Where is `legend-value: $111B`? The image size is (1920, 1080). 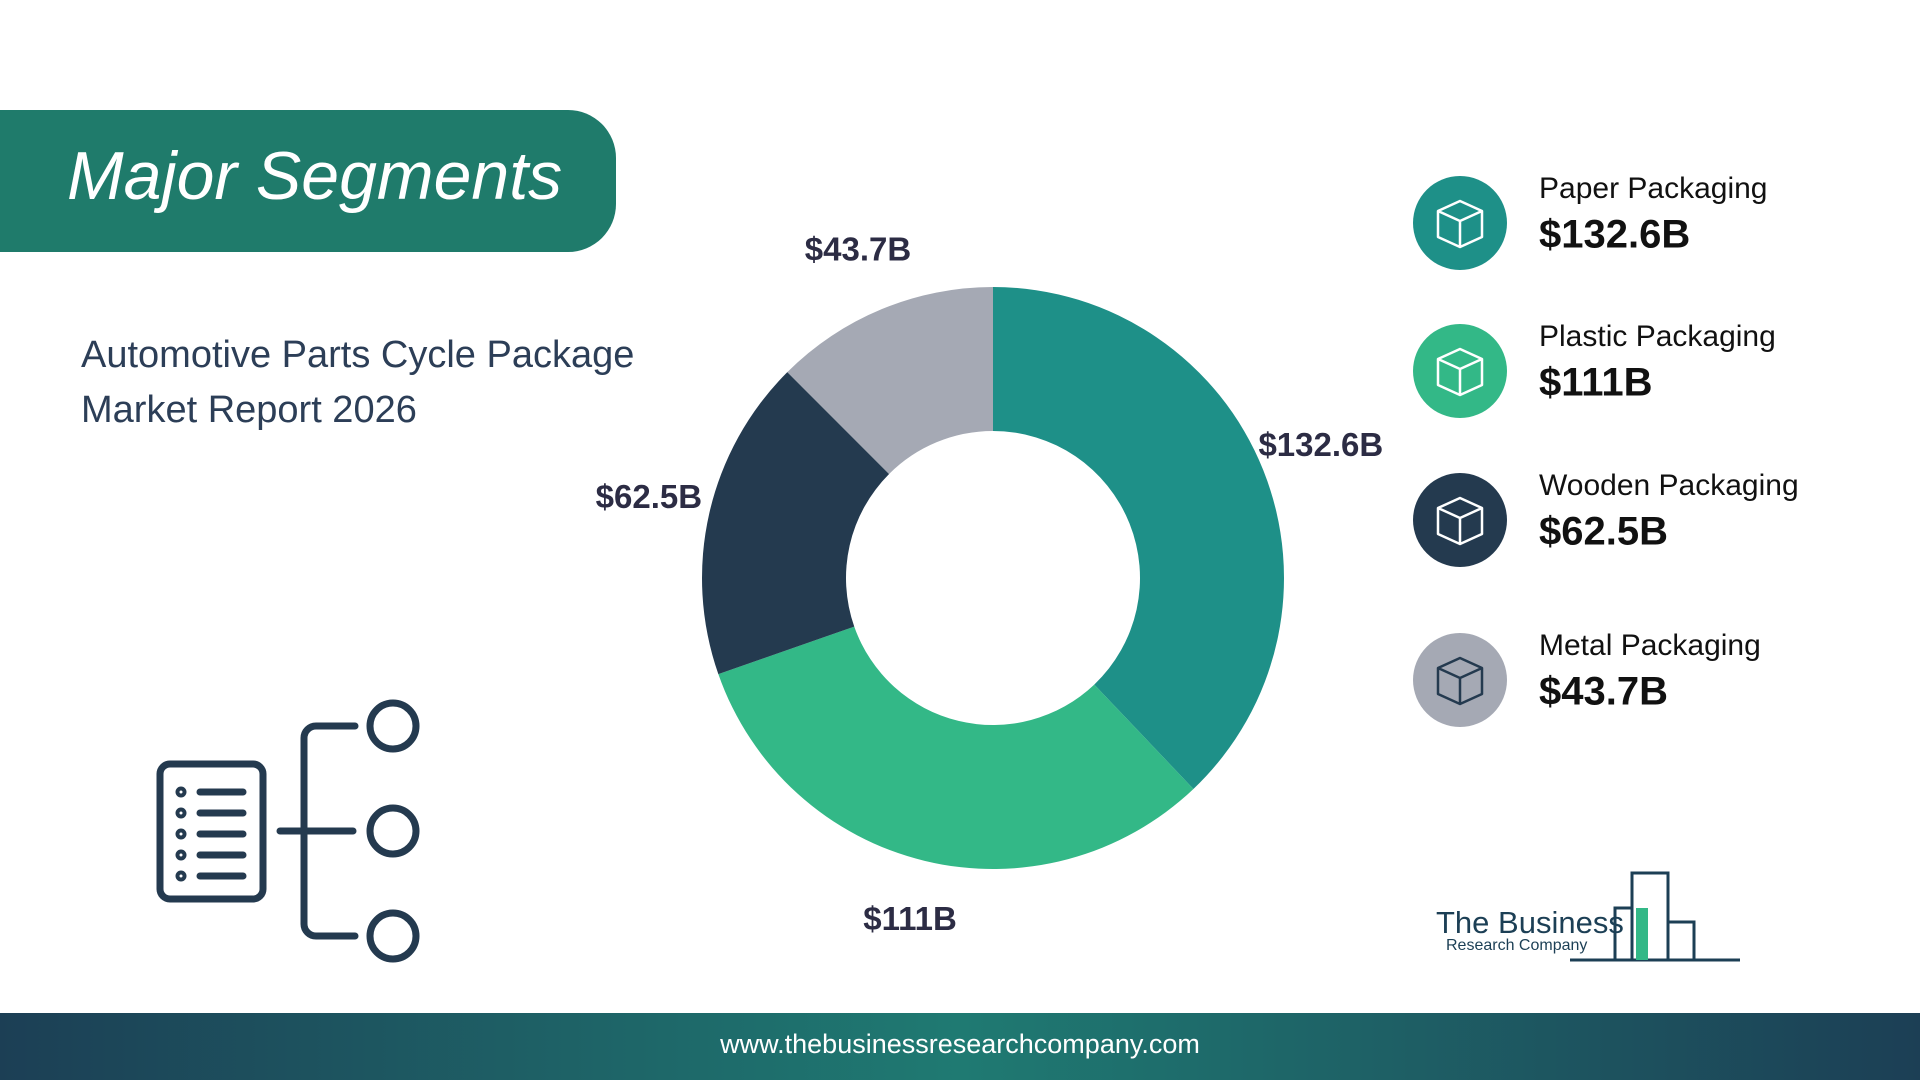
legend-value: $111B is located at coordinates (1595, 383).